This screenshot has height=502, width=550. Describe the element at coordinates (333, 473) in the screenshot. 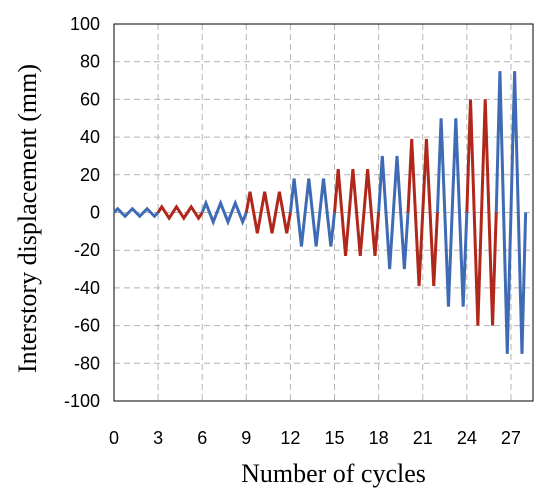

I see `x-axis-title: Number of cycles` at that location.